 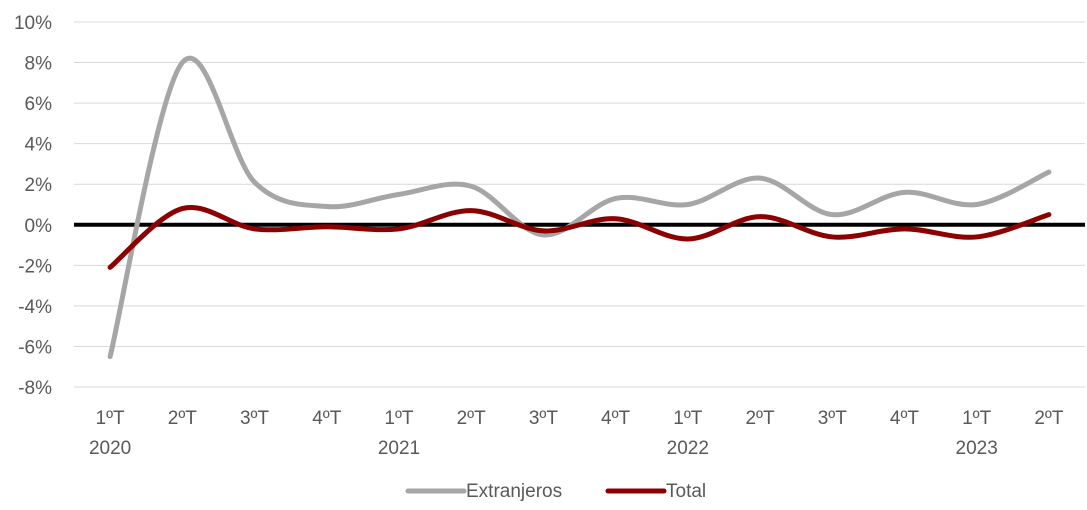 I want to click on y-tick-label: 10%, so click(x=33, y=23).